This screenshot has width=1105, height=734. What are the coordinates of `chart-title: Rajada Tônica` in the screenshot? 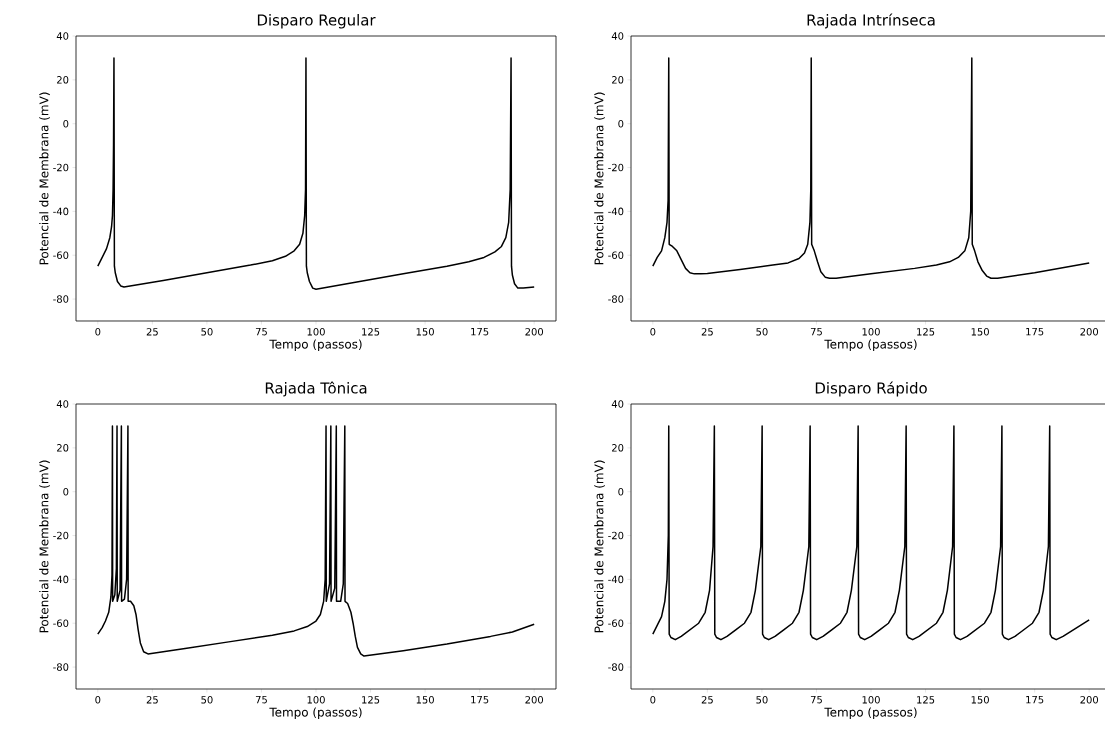 It's located at (316, 389).